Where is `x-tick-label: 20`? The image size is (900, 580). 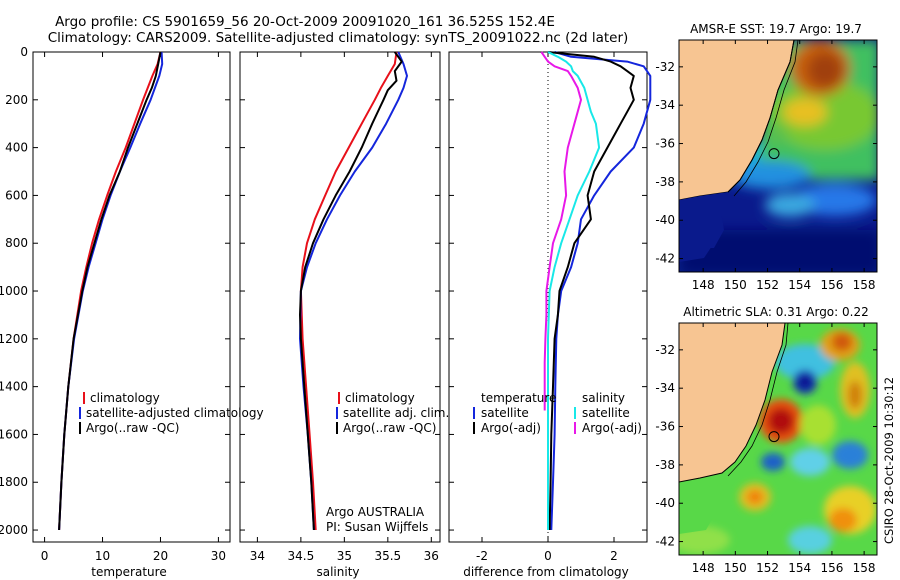
x-tick-label: 20 is located at coordinates (160, 556).